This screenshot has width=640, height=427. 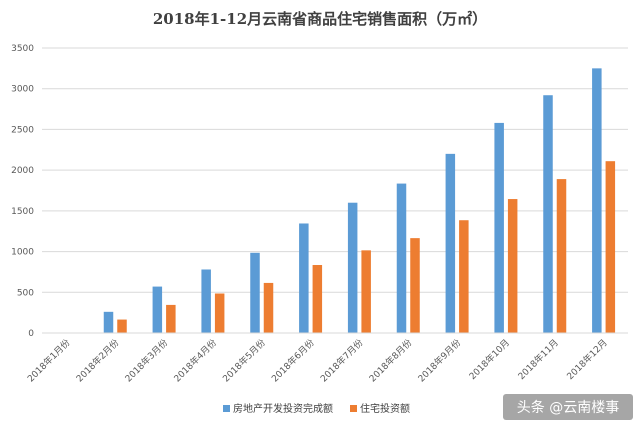 What do you see at coordinates (342, 361) in the screenshot?
I see `x-tick-label: 2018年7月份` at bounding box center [342, 361].